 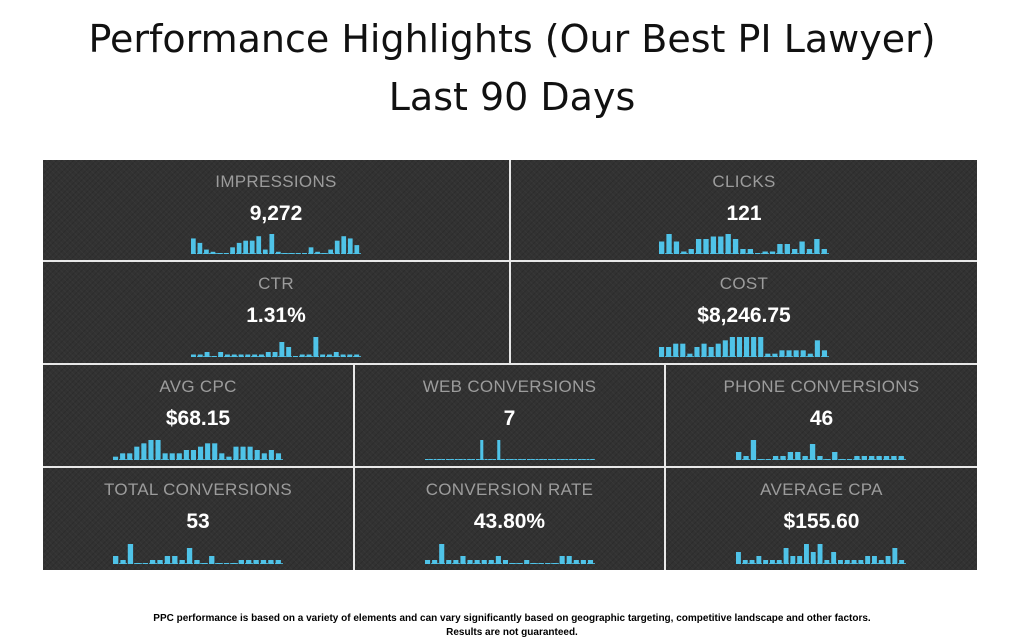 What do you see at coordinates (199, 416) in the screenshot?
I see `tile-avg-cpc: AVG CPC $68.15` at bounding box center [199, 416].